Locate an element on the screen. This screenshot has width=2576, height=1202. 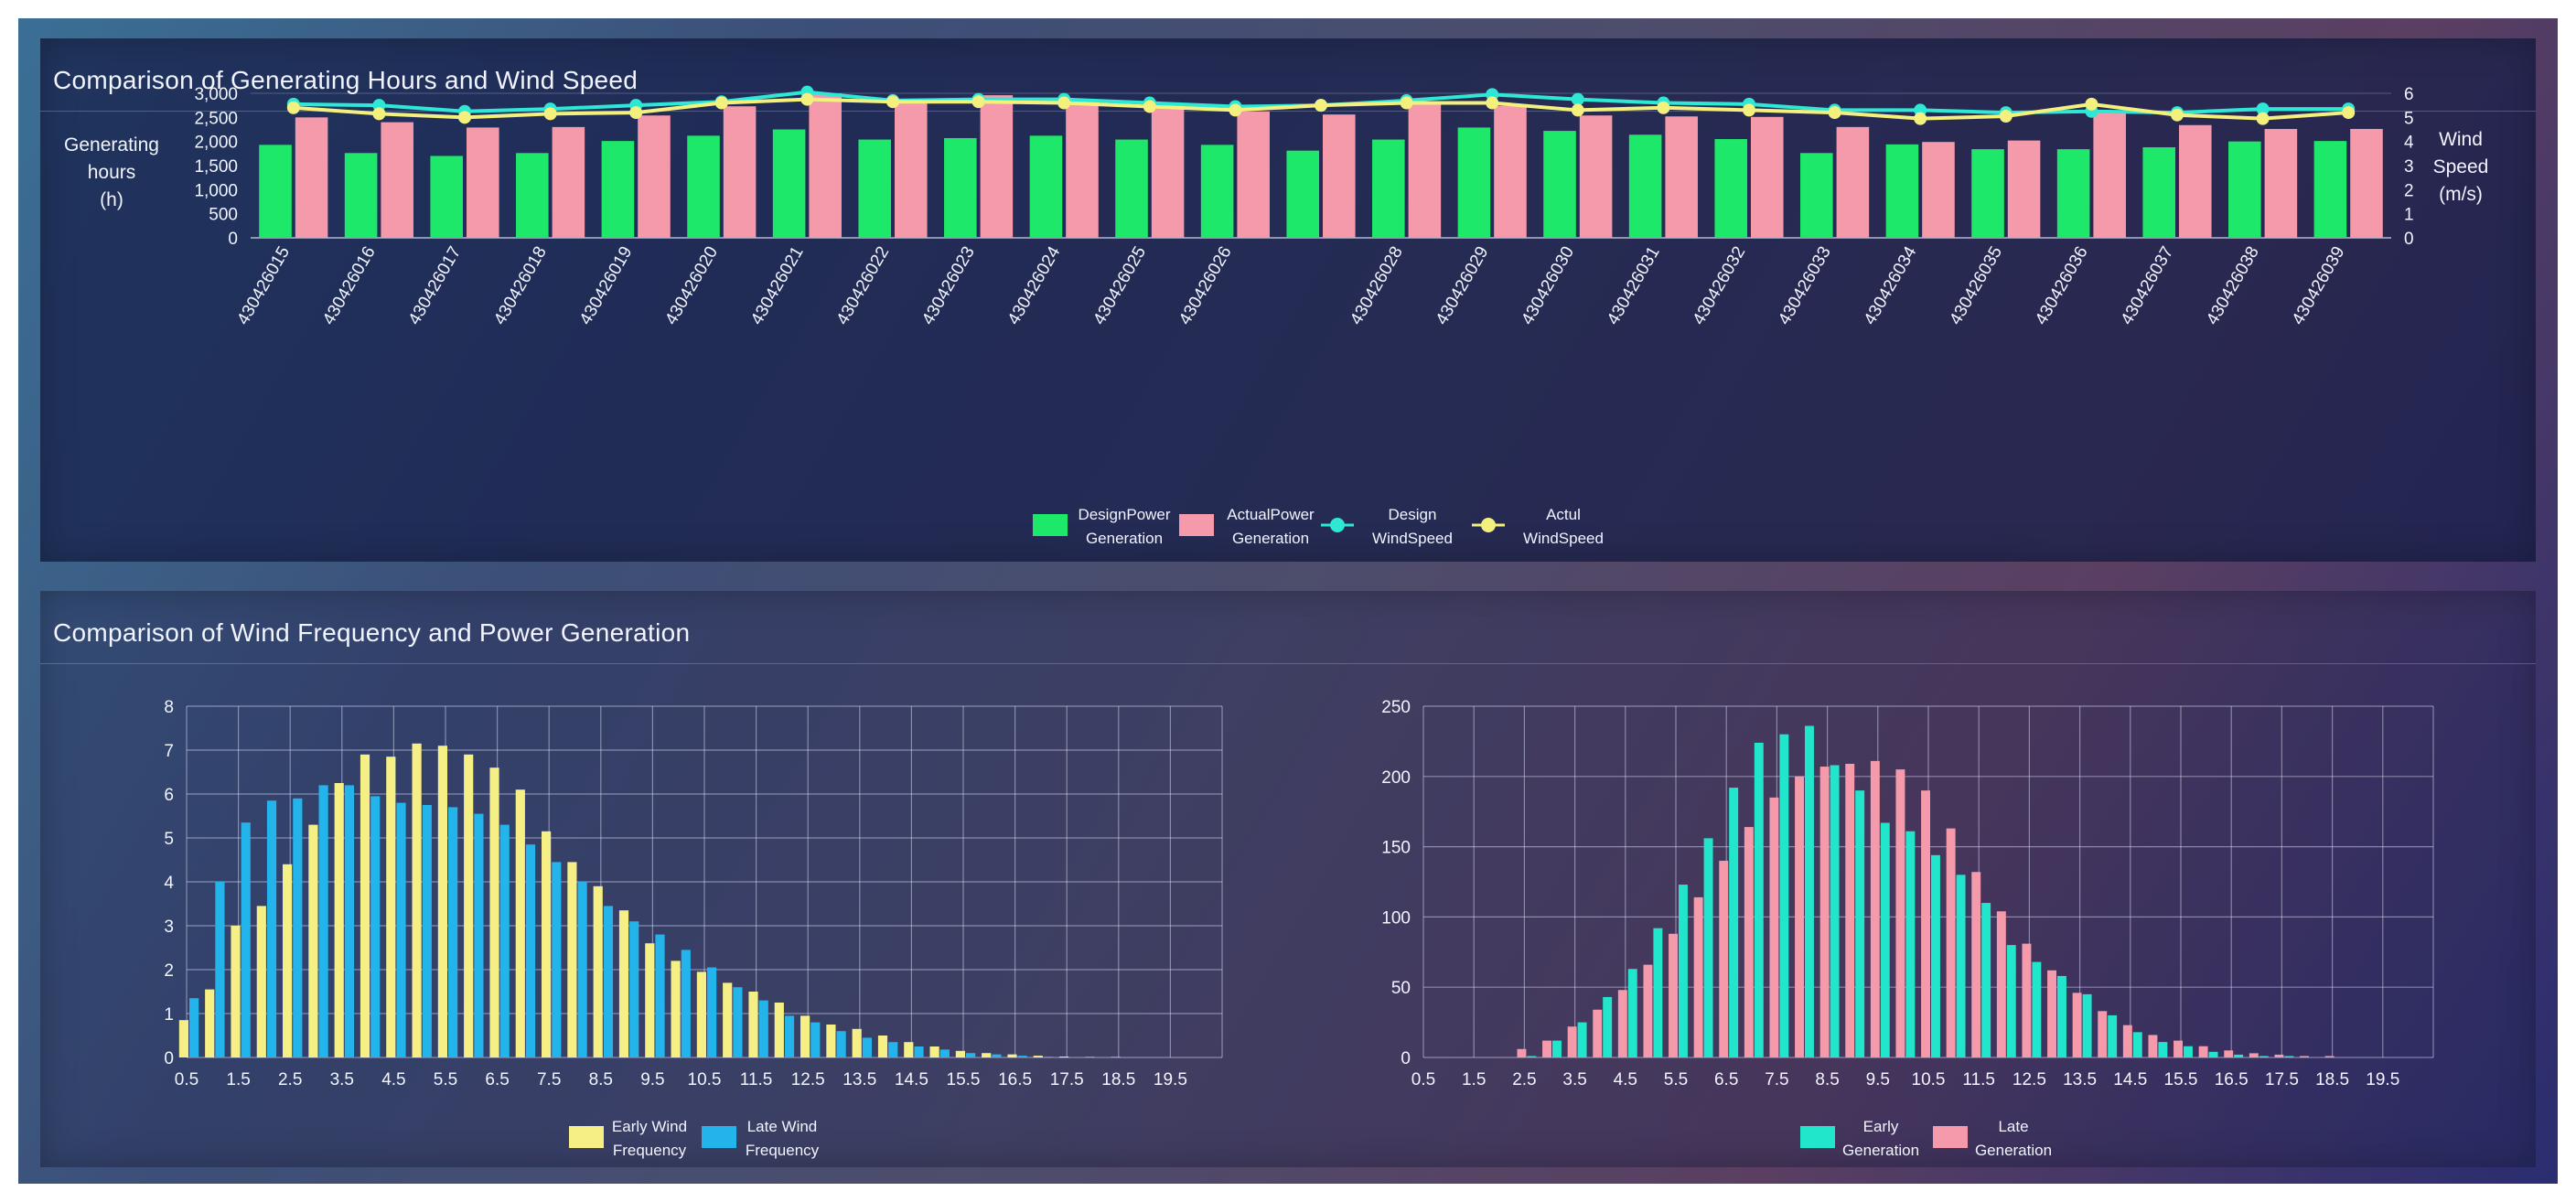
legend-label: Actul is located at coordinates (1563, 514).